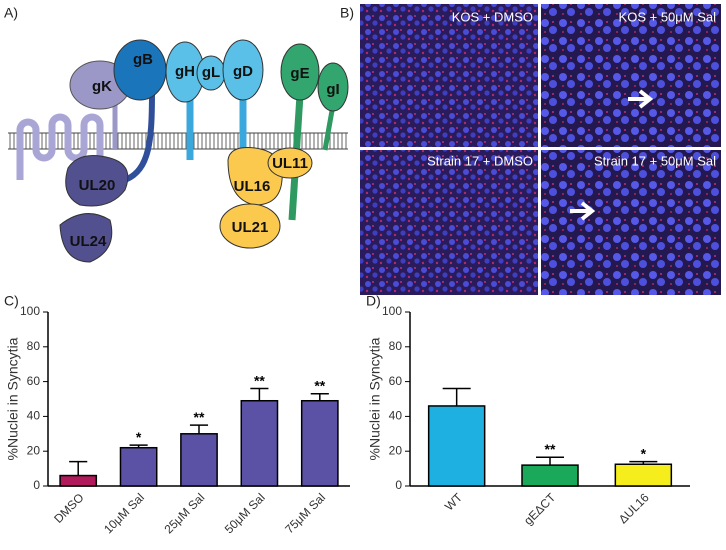  I want to click on x-tick-label: DMSO, so click(68, 507).